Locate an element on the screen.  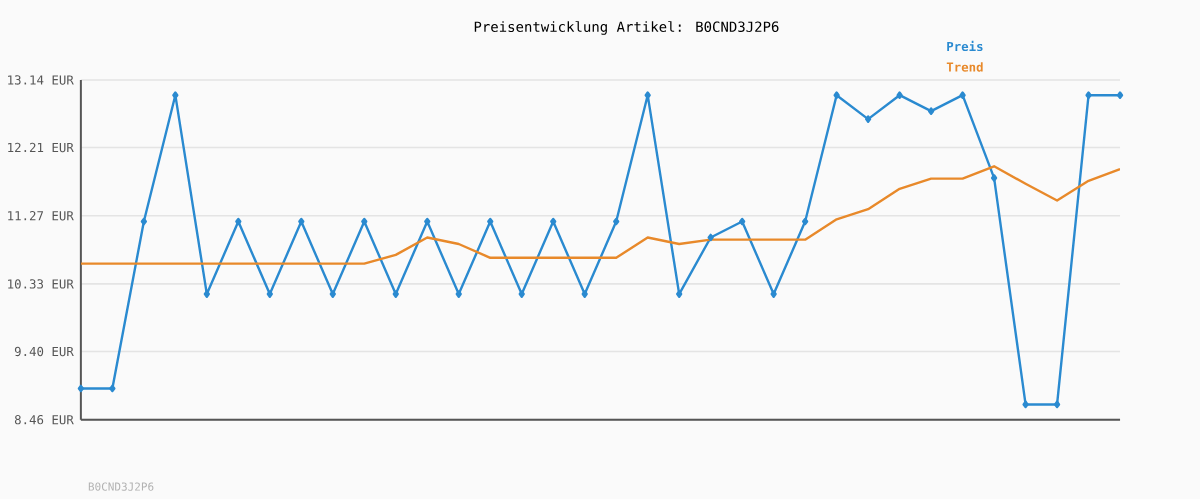
y-tick-label: 12.21 EUR is located at coordinates (41, 147).